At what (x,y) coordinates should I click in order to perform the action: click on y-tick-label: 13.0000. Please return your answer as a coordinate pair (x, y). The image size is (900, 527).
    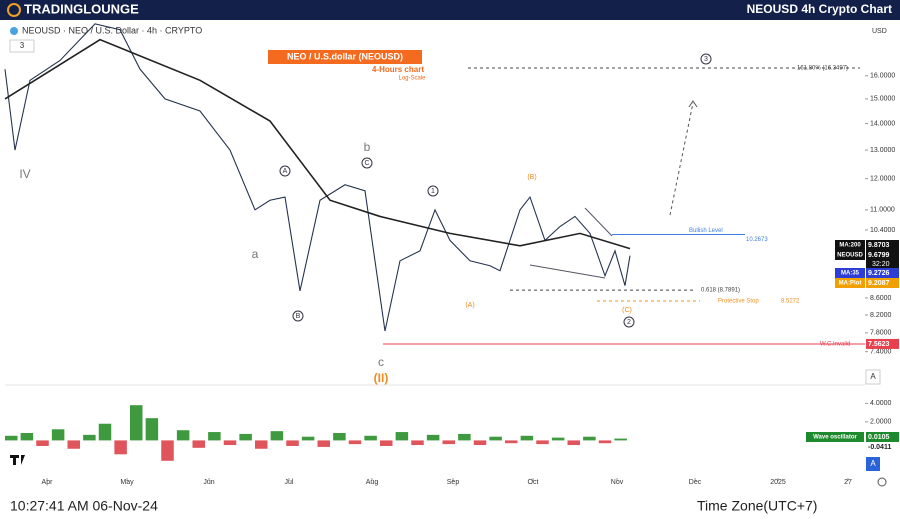
    Looking at the image, I should click on (882, 150).